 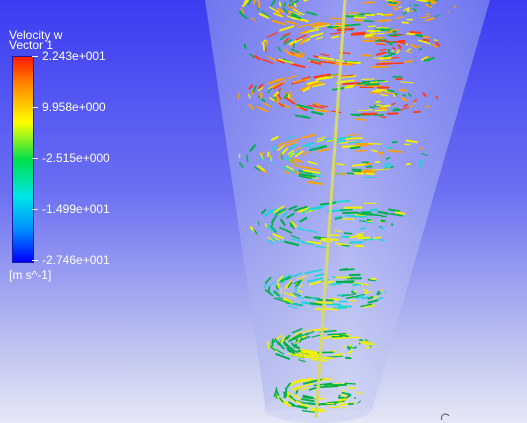 I want to click on legend-subtitle: Vector 1, so click(x=31, y=45).